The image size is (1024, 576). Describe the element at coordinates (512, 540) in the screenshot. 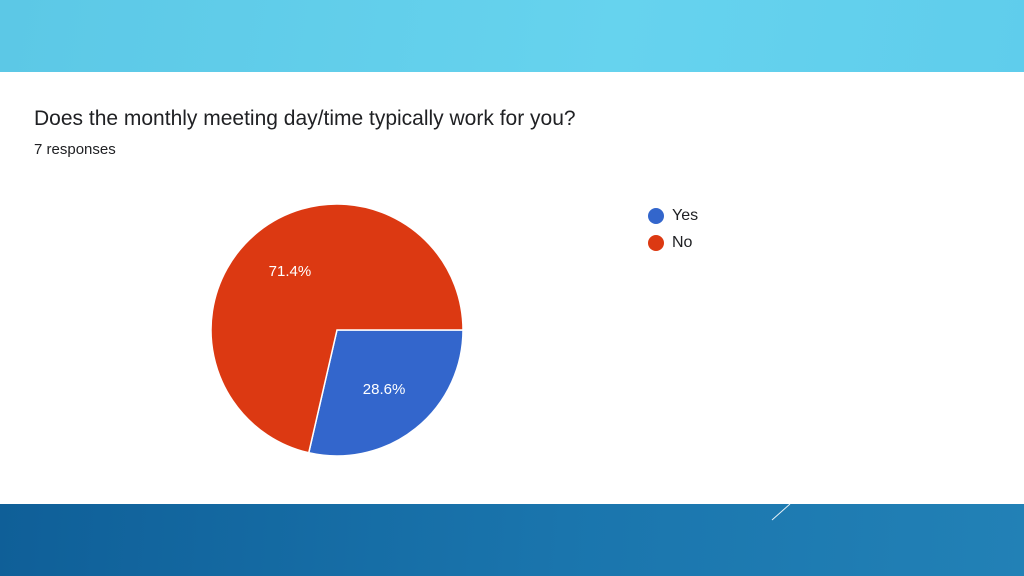

I see `bottom-decorative-band` at that location.